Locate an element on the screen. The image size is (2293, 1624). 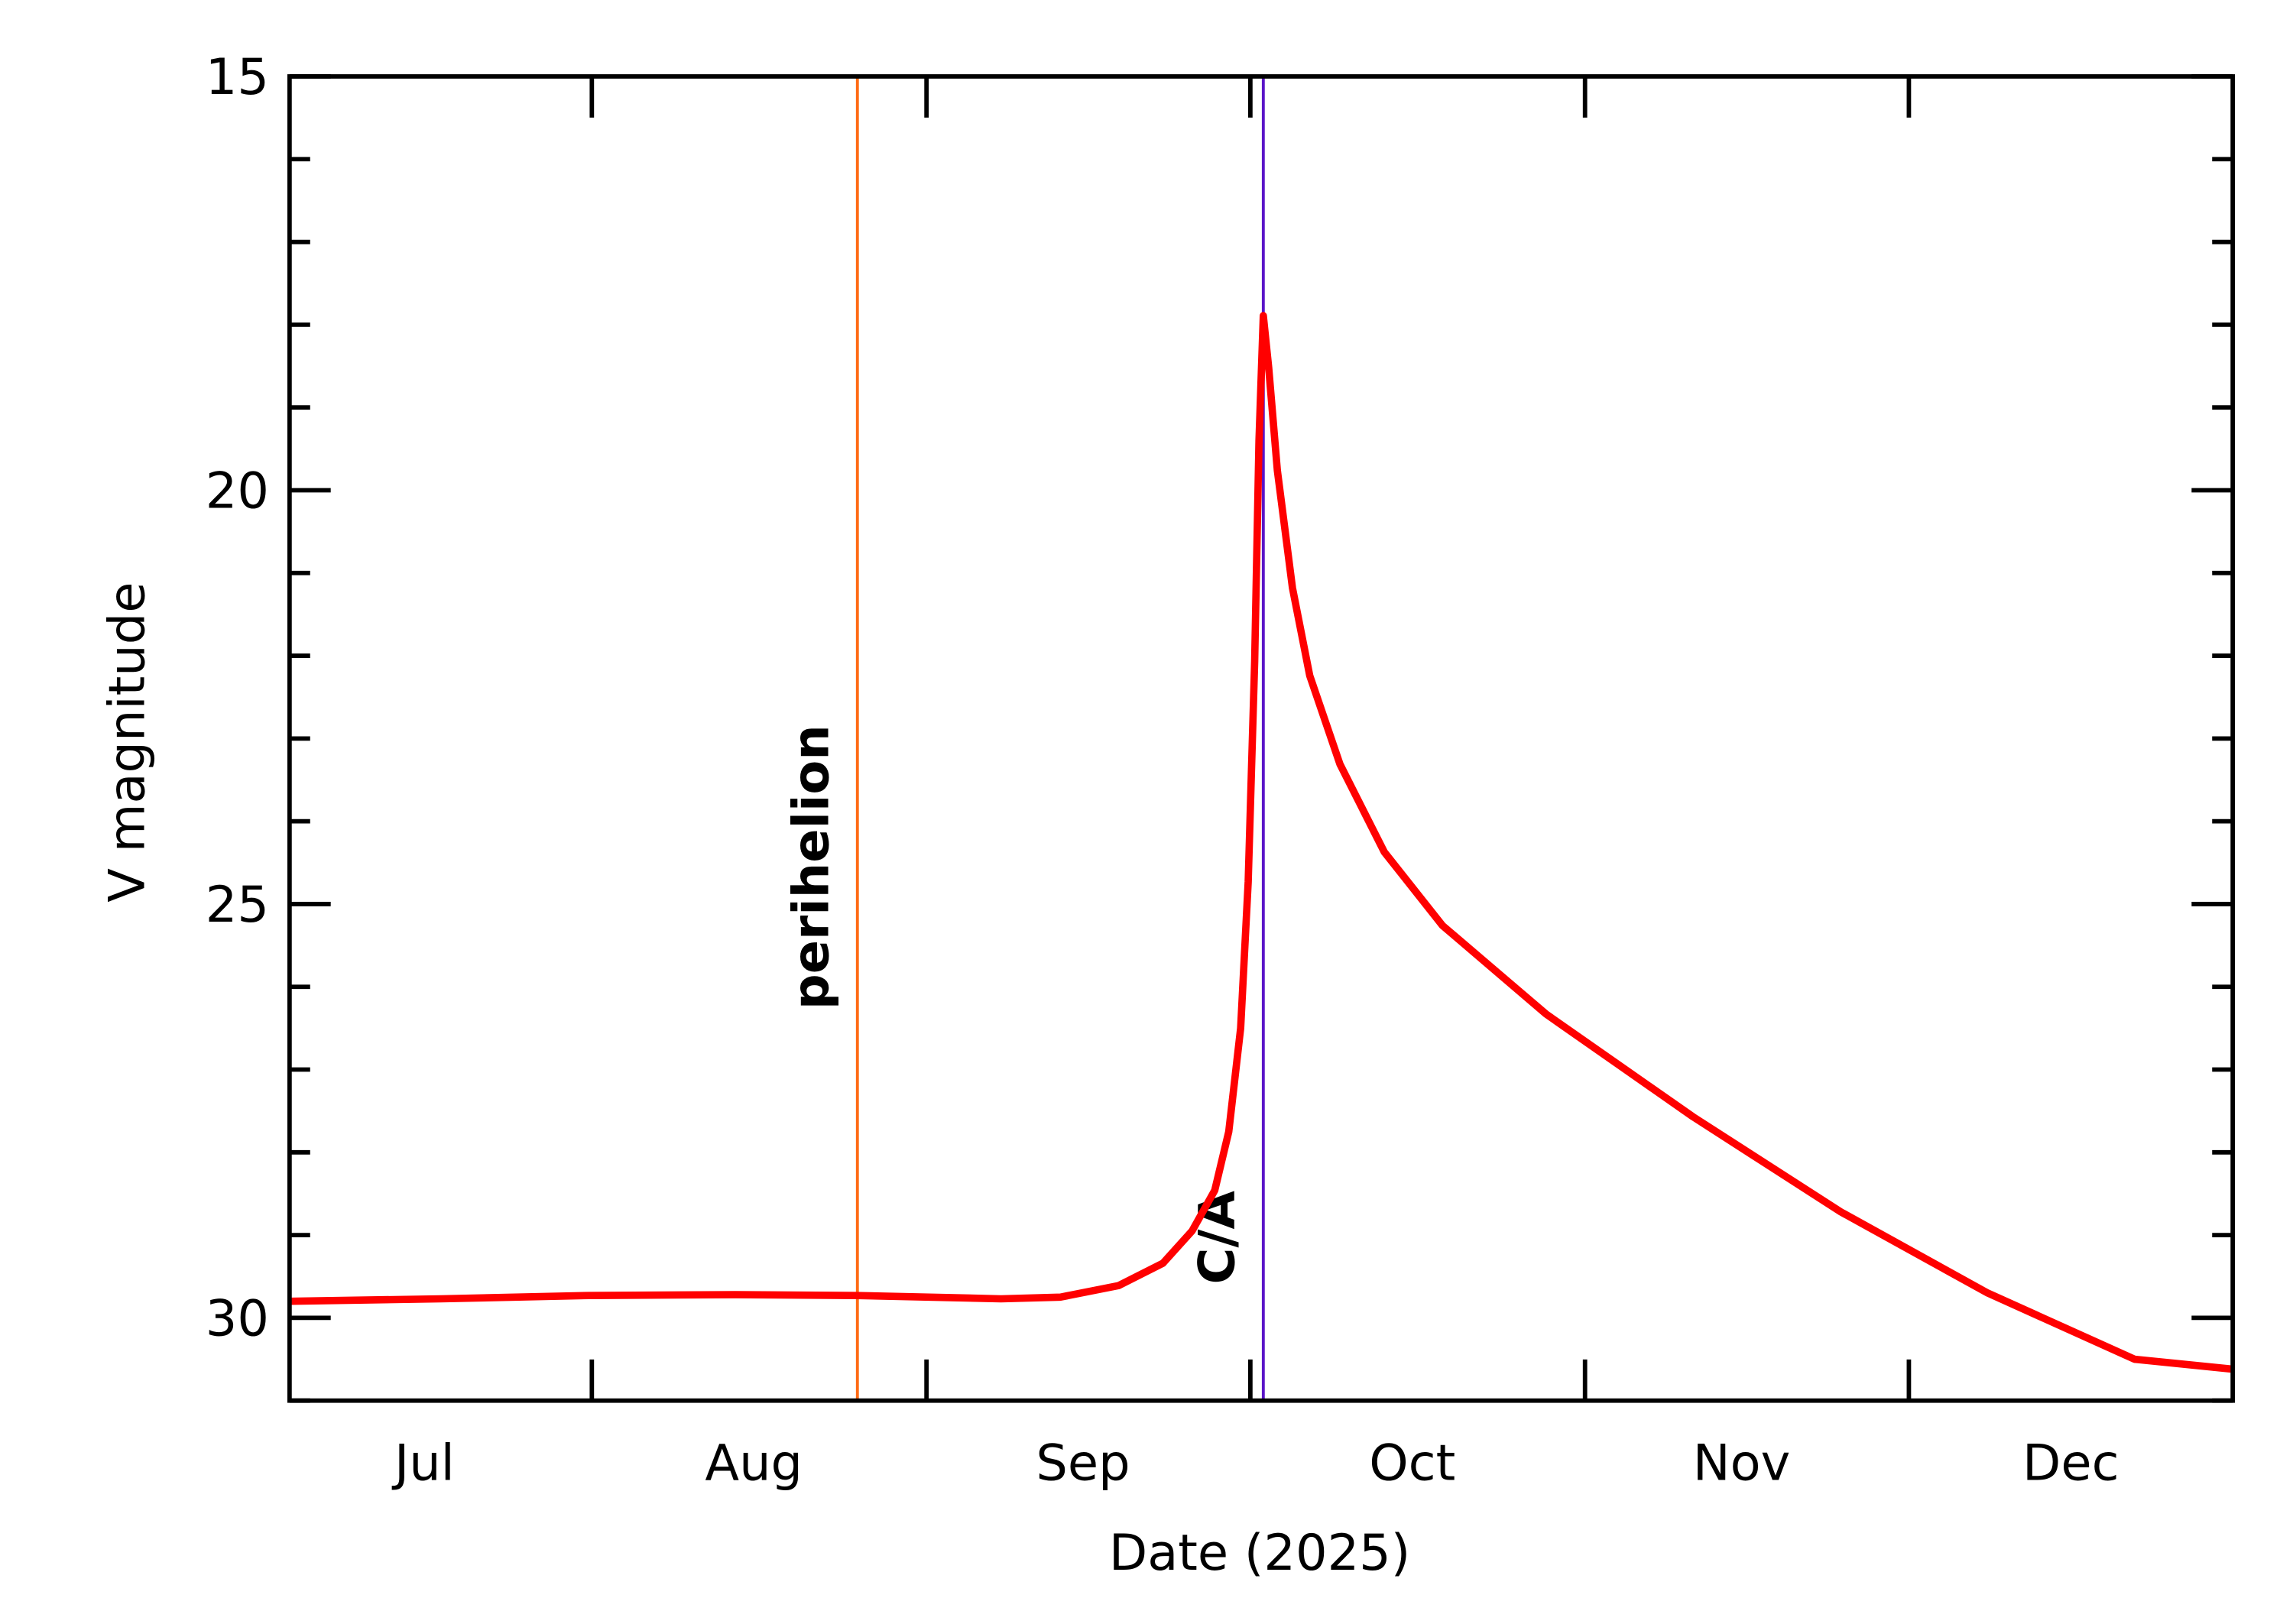
x-tick-label: Oct is located at coordinates (1412, 1463).